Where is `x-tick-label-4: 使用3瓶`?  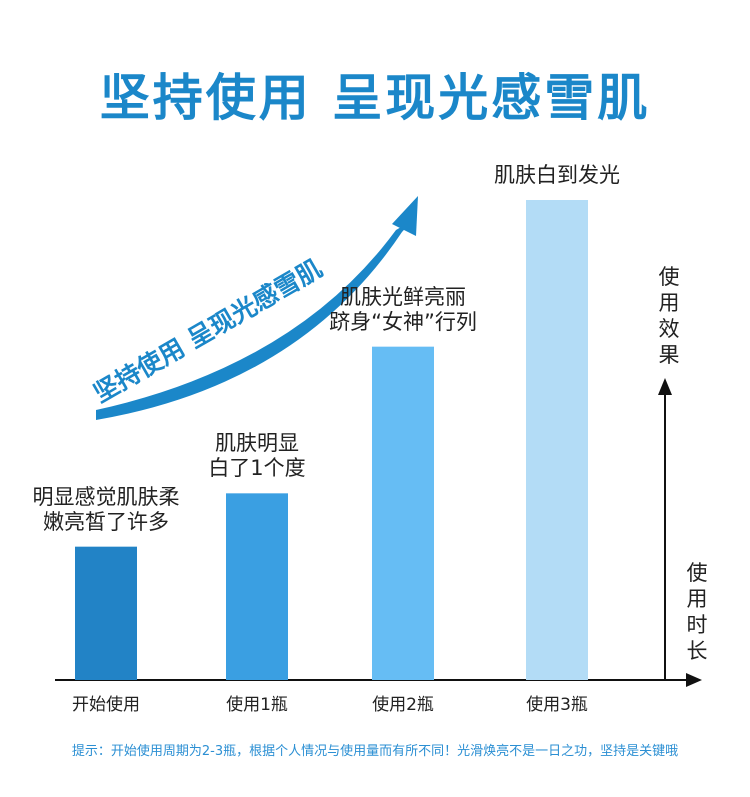
x-tick-label-4: 使用3瓶 is located at coordinates (557, 705).